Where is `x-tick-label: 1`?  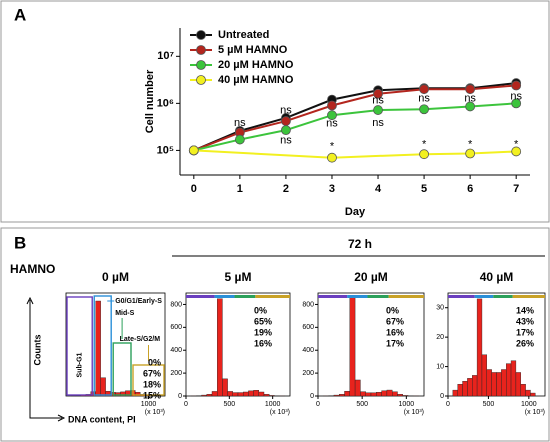 x-tick-label: 1 is located at coordinates (240, 189).